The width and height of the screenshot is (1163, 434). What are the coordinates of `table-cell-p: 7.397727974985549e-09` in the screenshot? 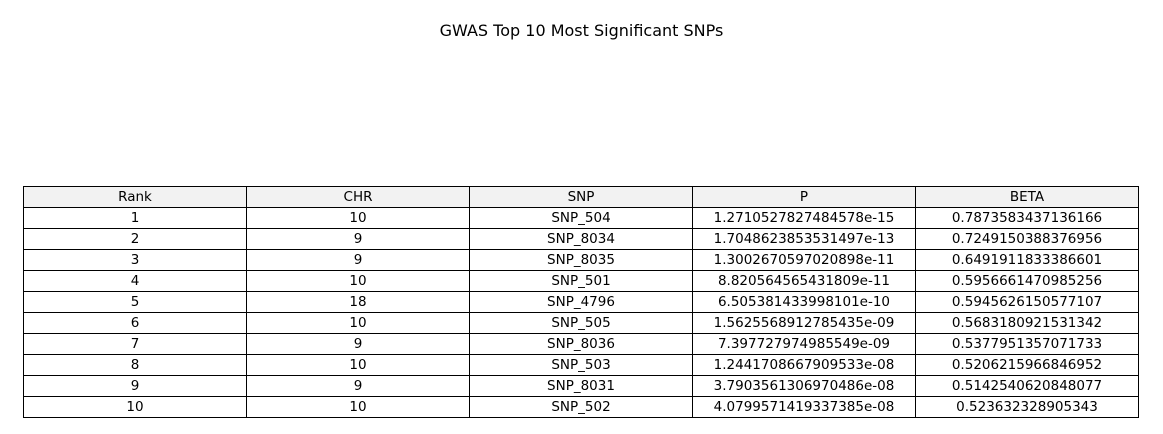 It's located at (804, 344).